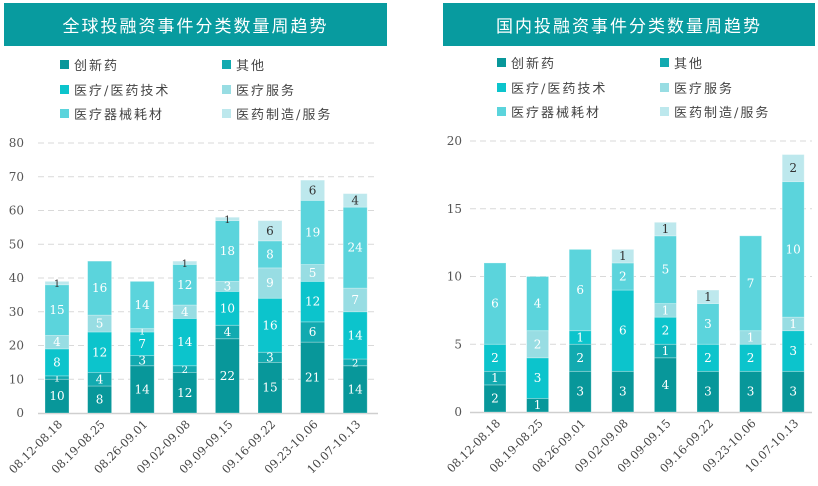  Describe the element at coordinates (312, 378) in the screenshot. I see `data-label: 21` at that location.